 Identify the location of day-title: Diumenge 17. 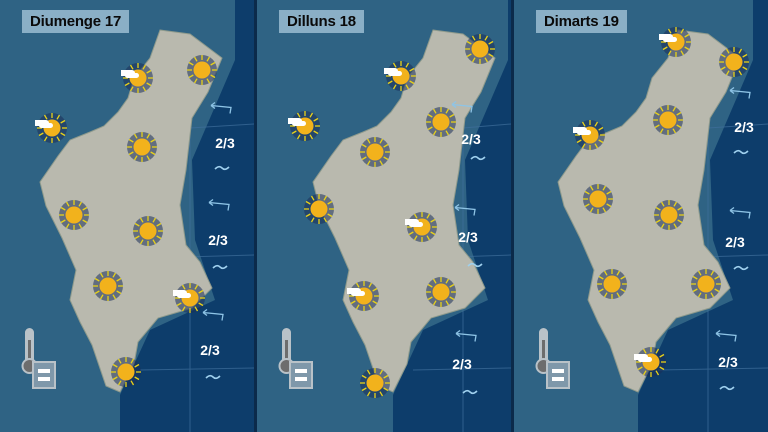
(76, 21).